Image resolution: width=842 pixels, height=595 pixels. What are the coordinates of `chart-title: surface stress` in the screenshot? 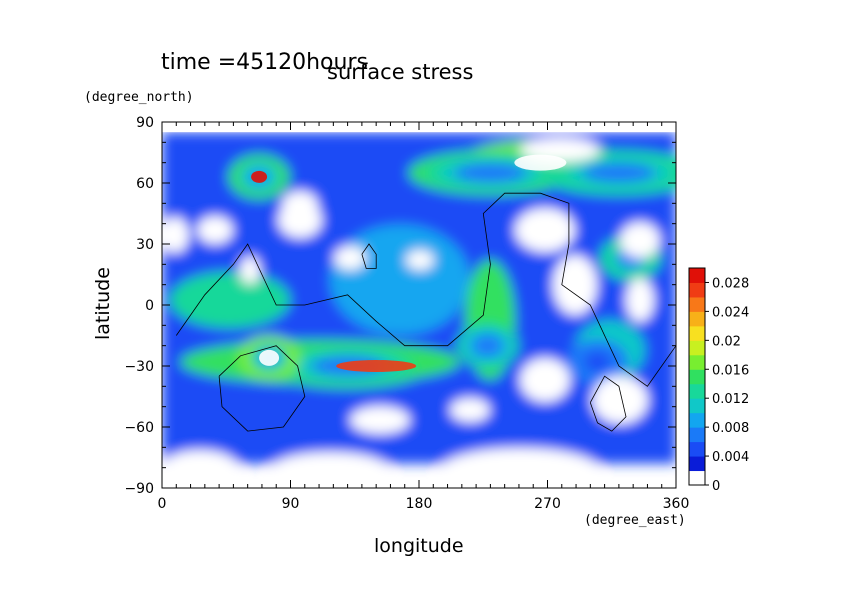 It's located at (400, 72).